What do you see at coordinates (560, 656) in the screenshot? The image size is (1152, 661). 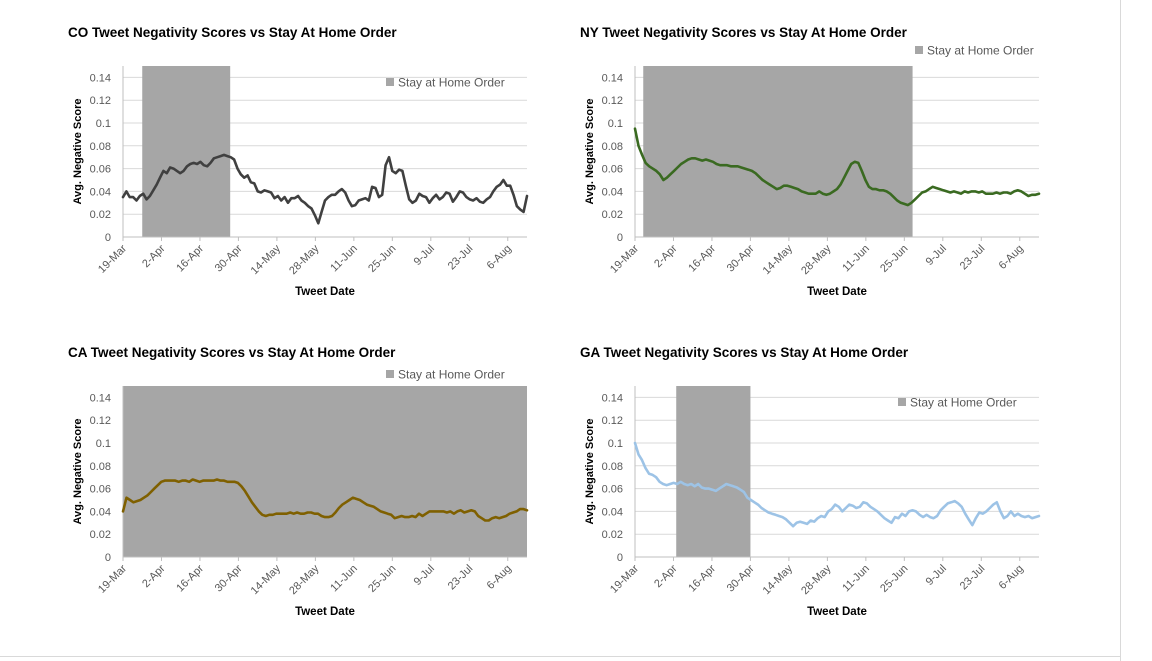 I see `frame-bottom-border` at bounding box center [560, 656].